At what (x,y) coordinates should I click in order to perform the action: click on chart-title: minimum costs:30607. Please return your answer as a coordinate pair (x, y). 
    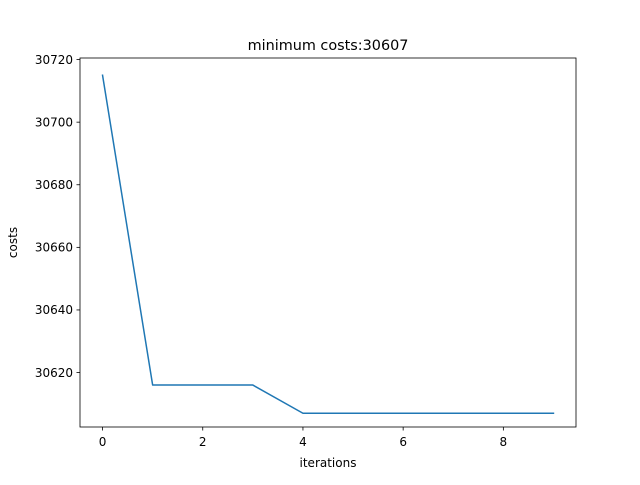
    Looking at the image, I should click on (328, 46).